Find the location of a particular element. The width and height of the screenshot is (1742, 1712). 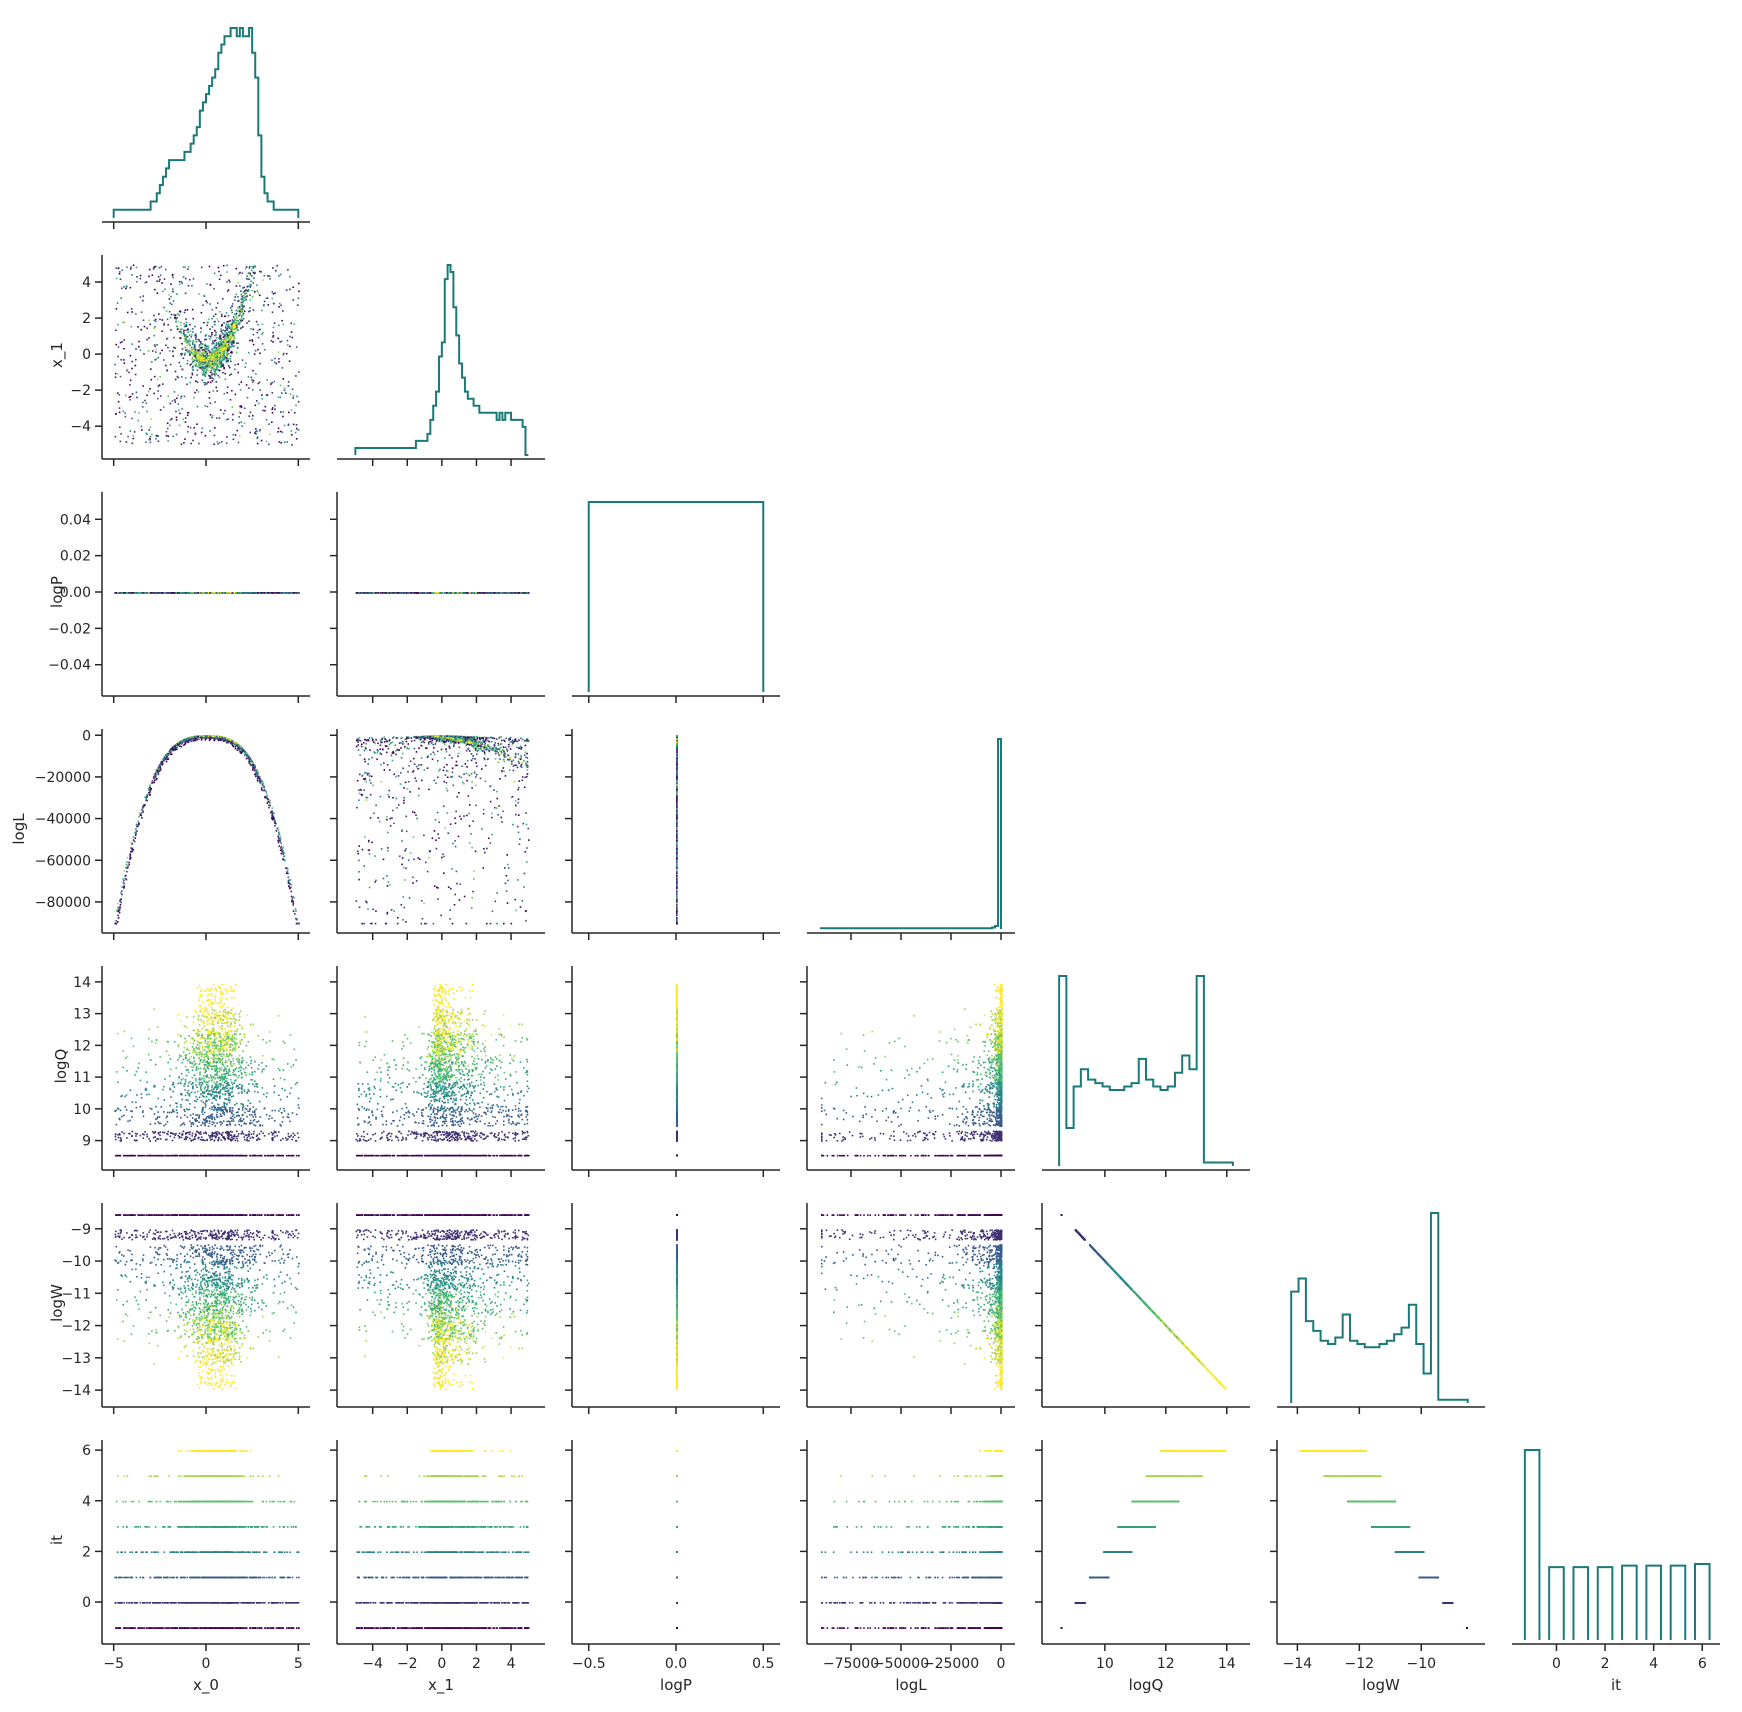

cell-logP-vs-x_0: −0.04−0.020.000.020.04 is located at coordinates (179, 597).